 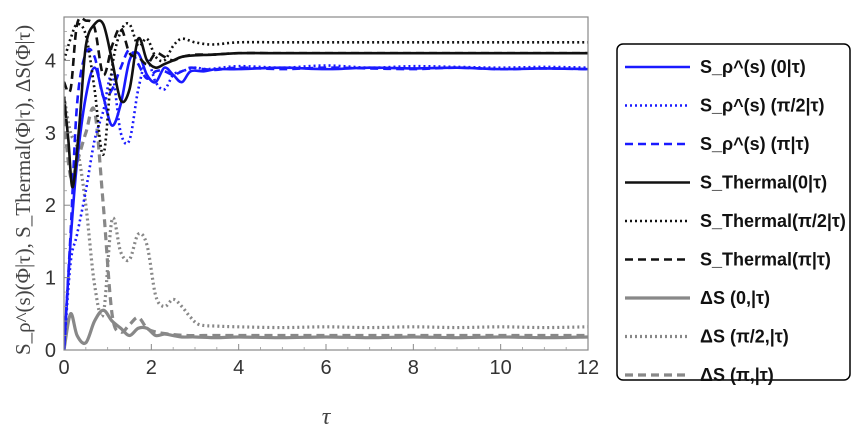 I want to click on legend-label: ΔS (0,|τ), so click(x=735, y=298).